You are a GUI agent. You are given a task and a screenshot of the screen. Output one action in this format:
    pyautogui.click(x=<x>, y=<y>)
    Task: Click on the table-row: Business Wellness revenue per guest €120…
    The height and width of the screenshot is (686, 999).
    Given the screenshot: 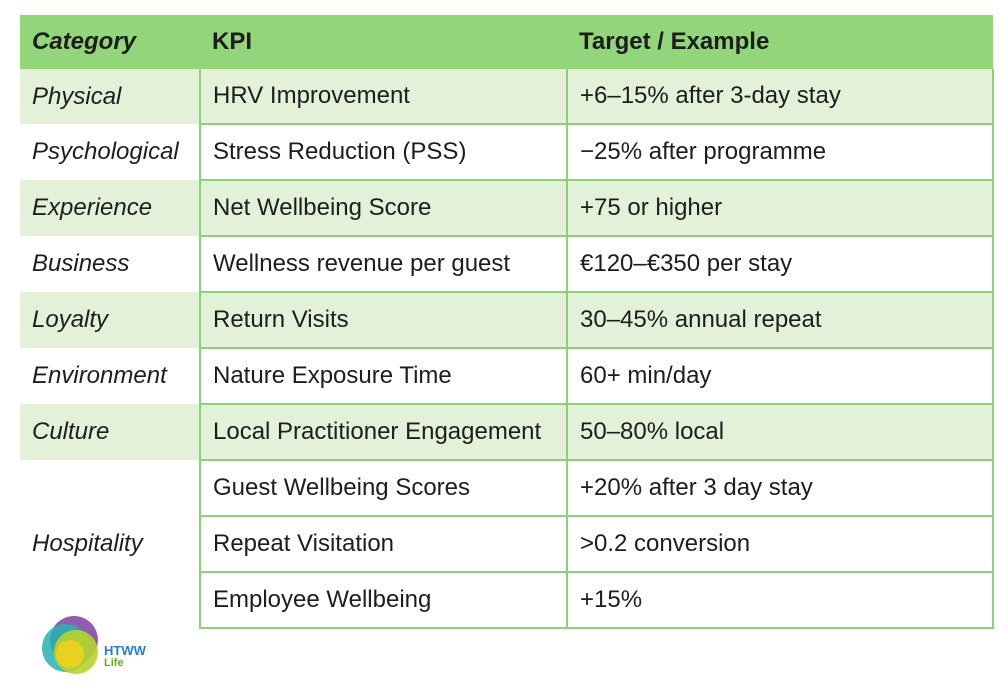 What is the action you would take?
    pyautogui.click(x=507, y=264)
    